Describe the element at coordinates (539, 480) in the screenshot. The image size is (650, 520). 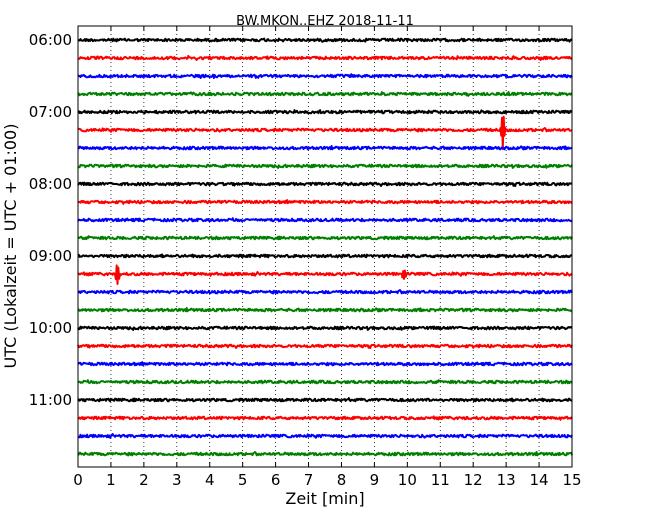
I see `x-tick-label: 14` at that location.